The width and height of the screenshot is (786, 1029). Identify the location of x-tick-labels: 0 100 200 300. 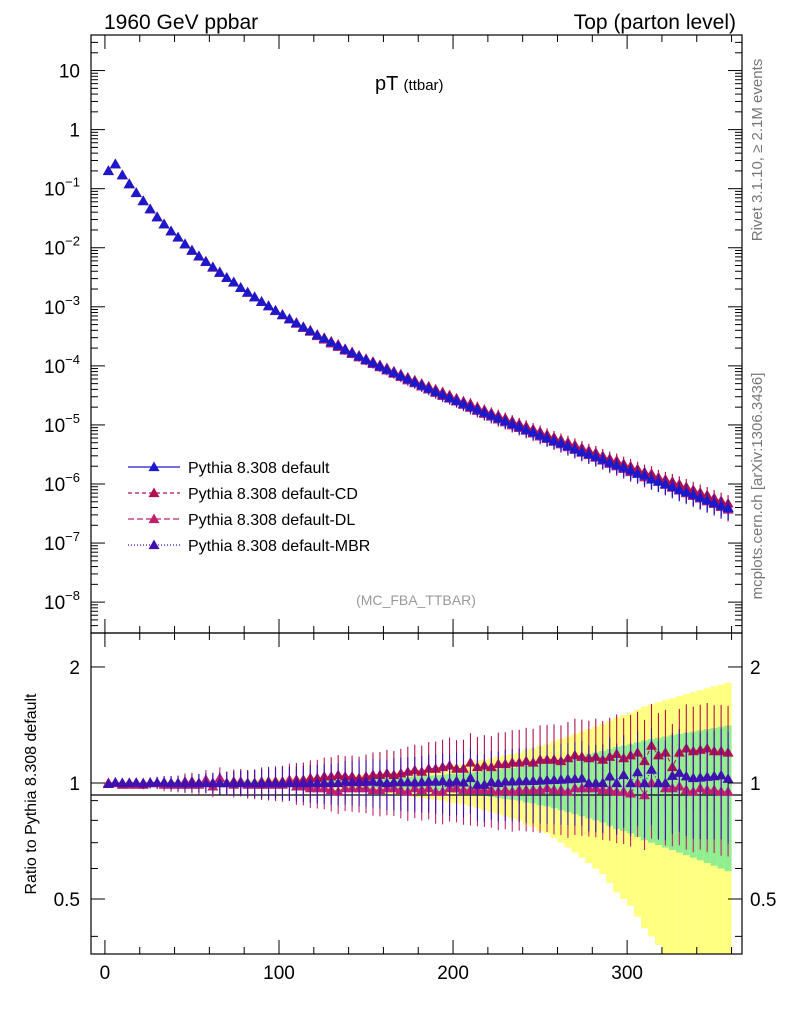
(371, 973).